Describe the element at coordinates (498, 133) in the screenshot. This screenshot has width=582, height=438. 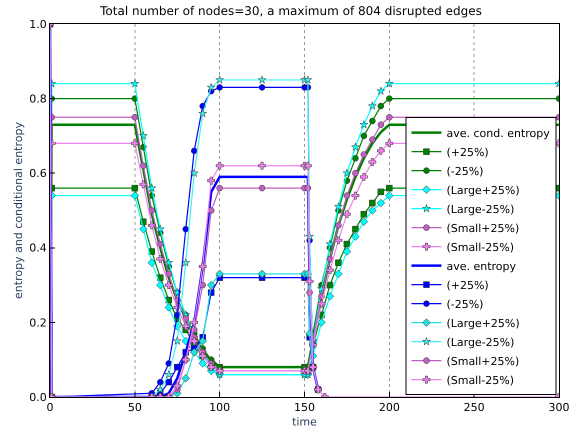
I see `legend-label: ave. cond. entropy` at that location.